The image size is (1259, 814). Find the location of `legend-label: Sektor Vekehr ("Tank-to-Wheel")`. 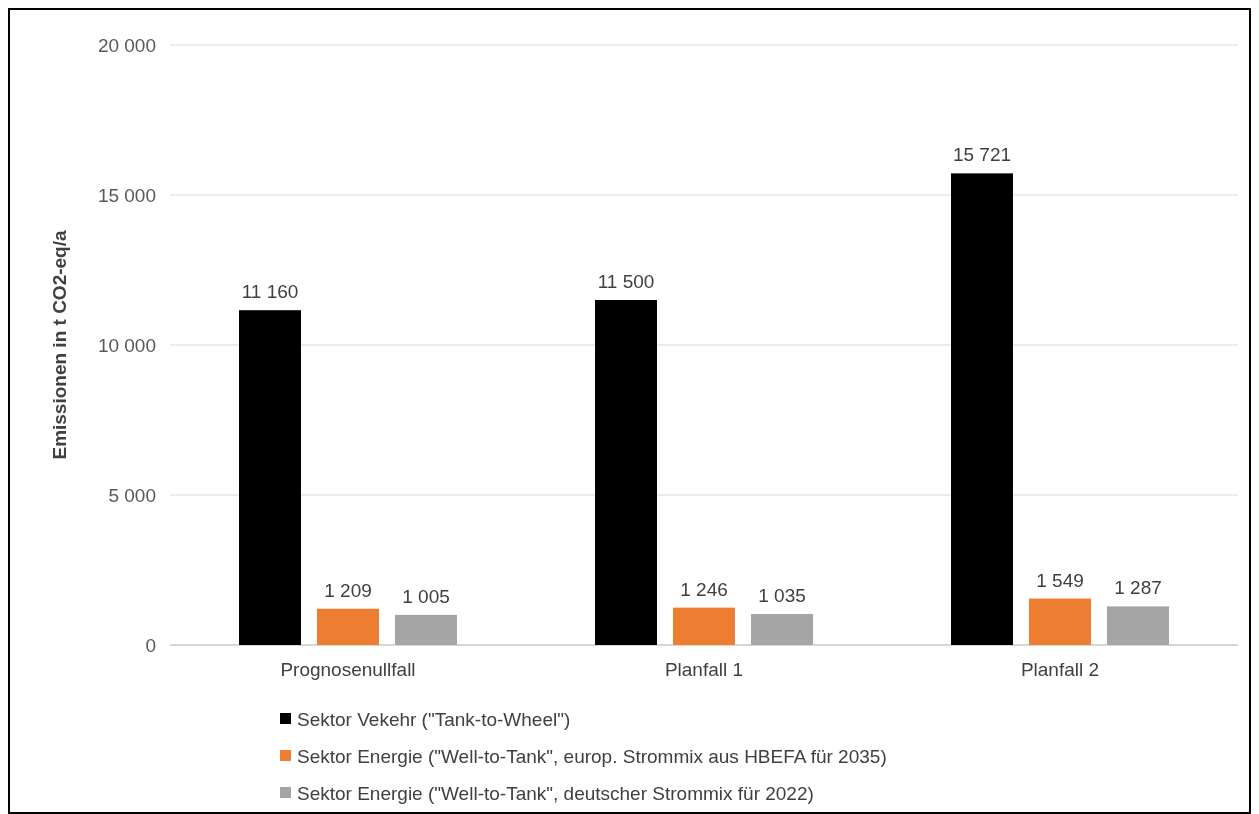

legend-label: Sektor Vekehr ("Tank-to-Wheel") is located at coordinates (434, 719).